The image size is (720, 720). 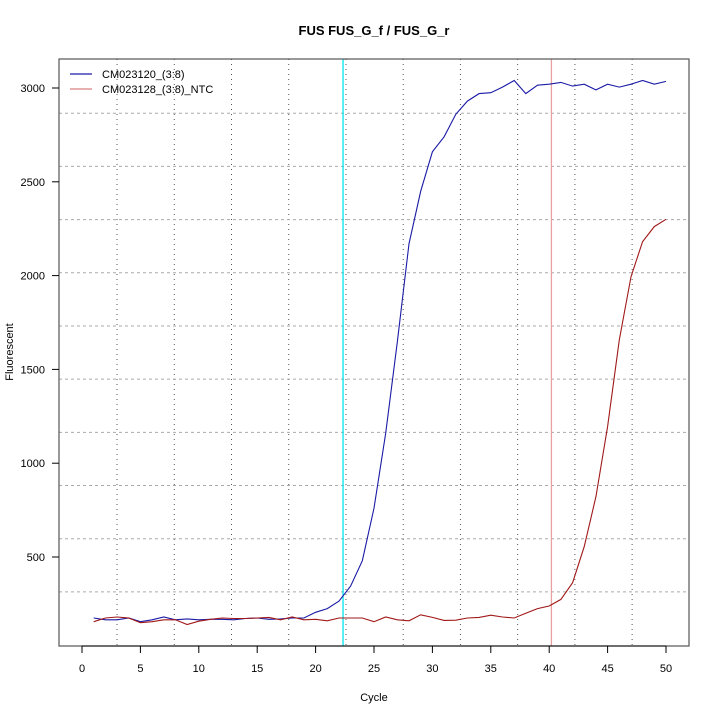 I want to click on x-axis: 0 5 10 15 20 25 30 35 40 45 50, so click(x=375, y=660).